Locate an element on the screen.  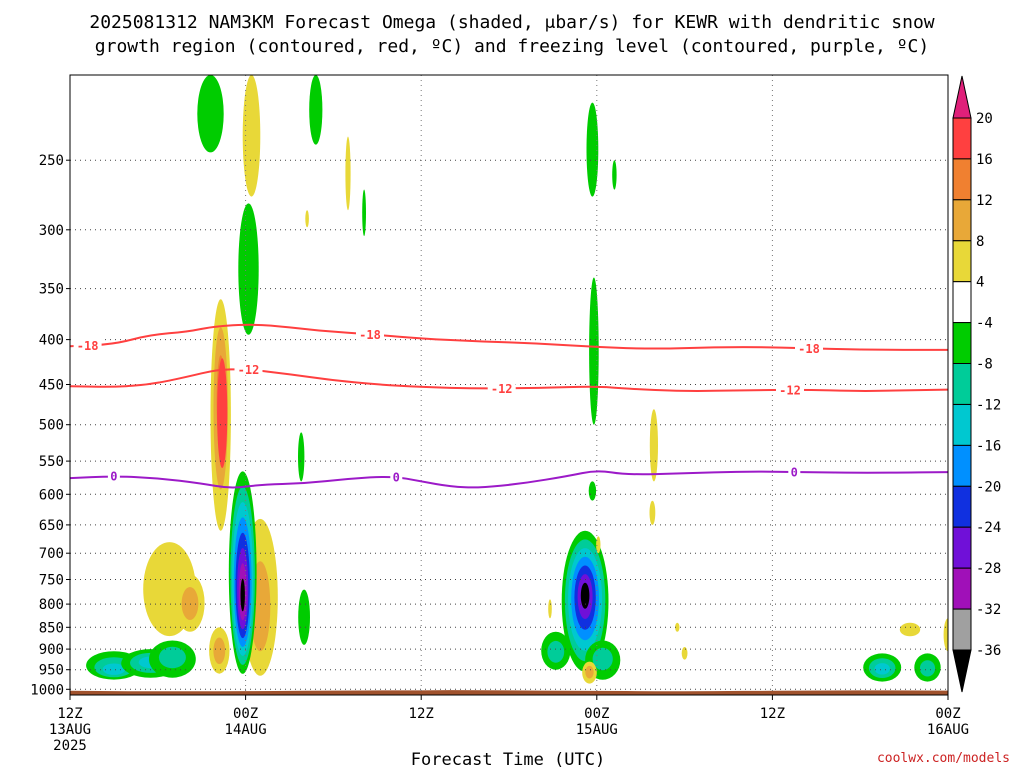
terrain-fill is located at coordinates (509, 692).